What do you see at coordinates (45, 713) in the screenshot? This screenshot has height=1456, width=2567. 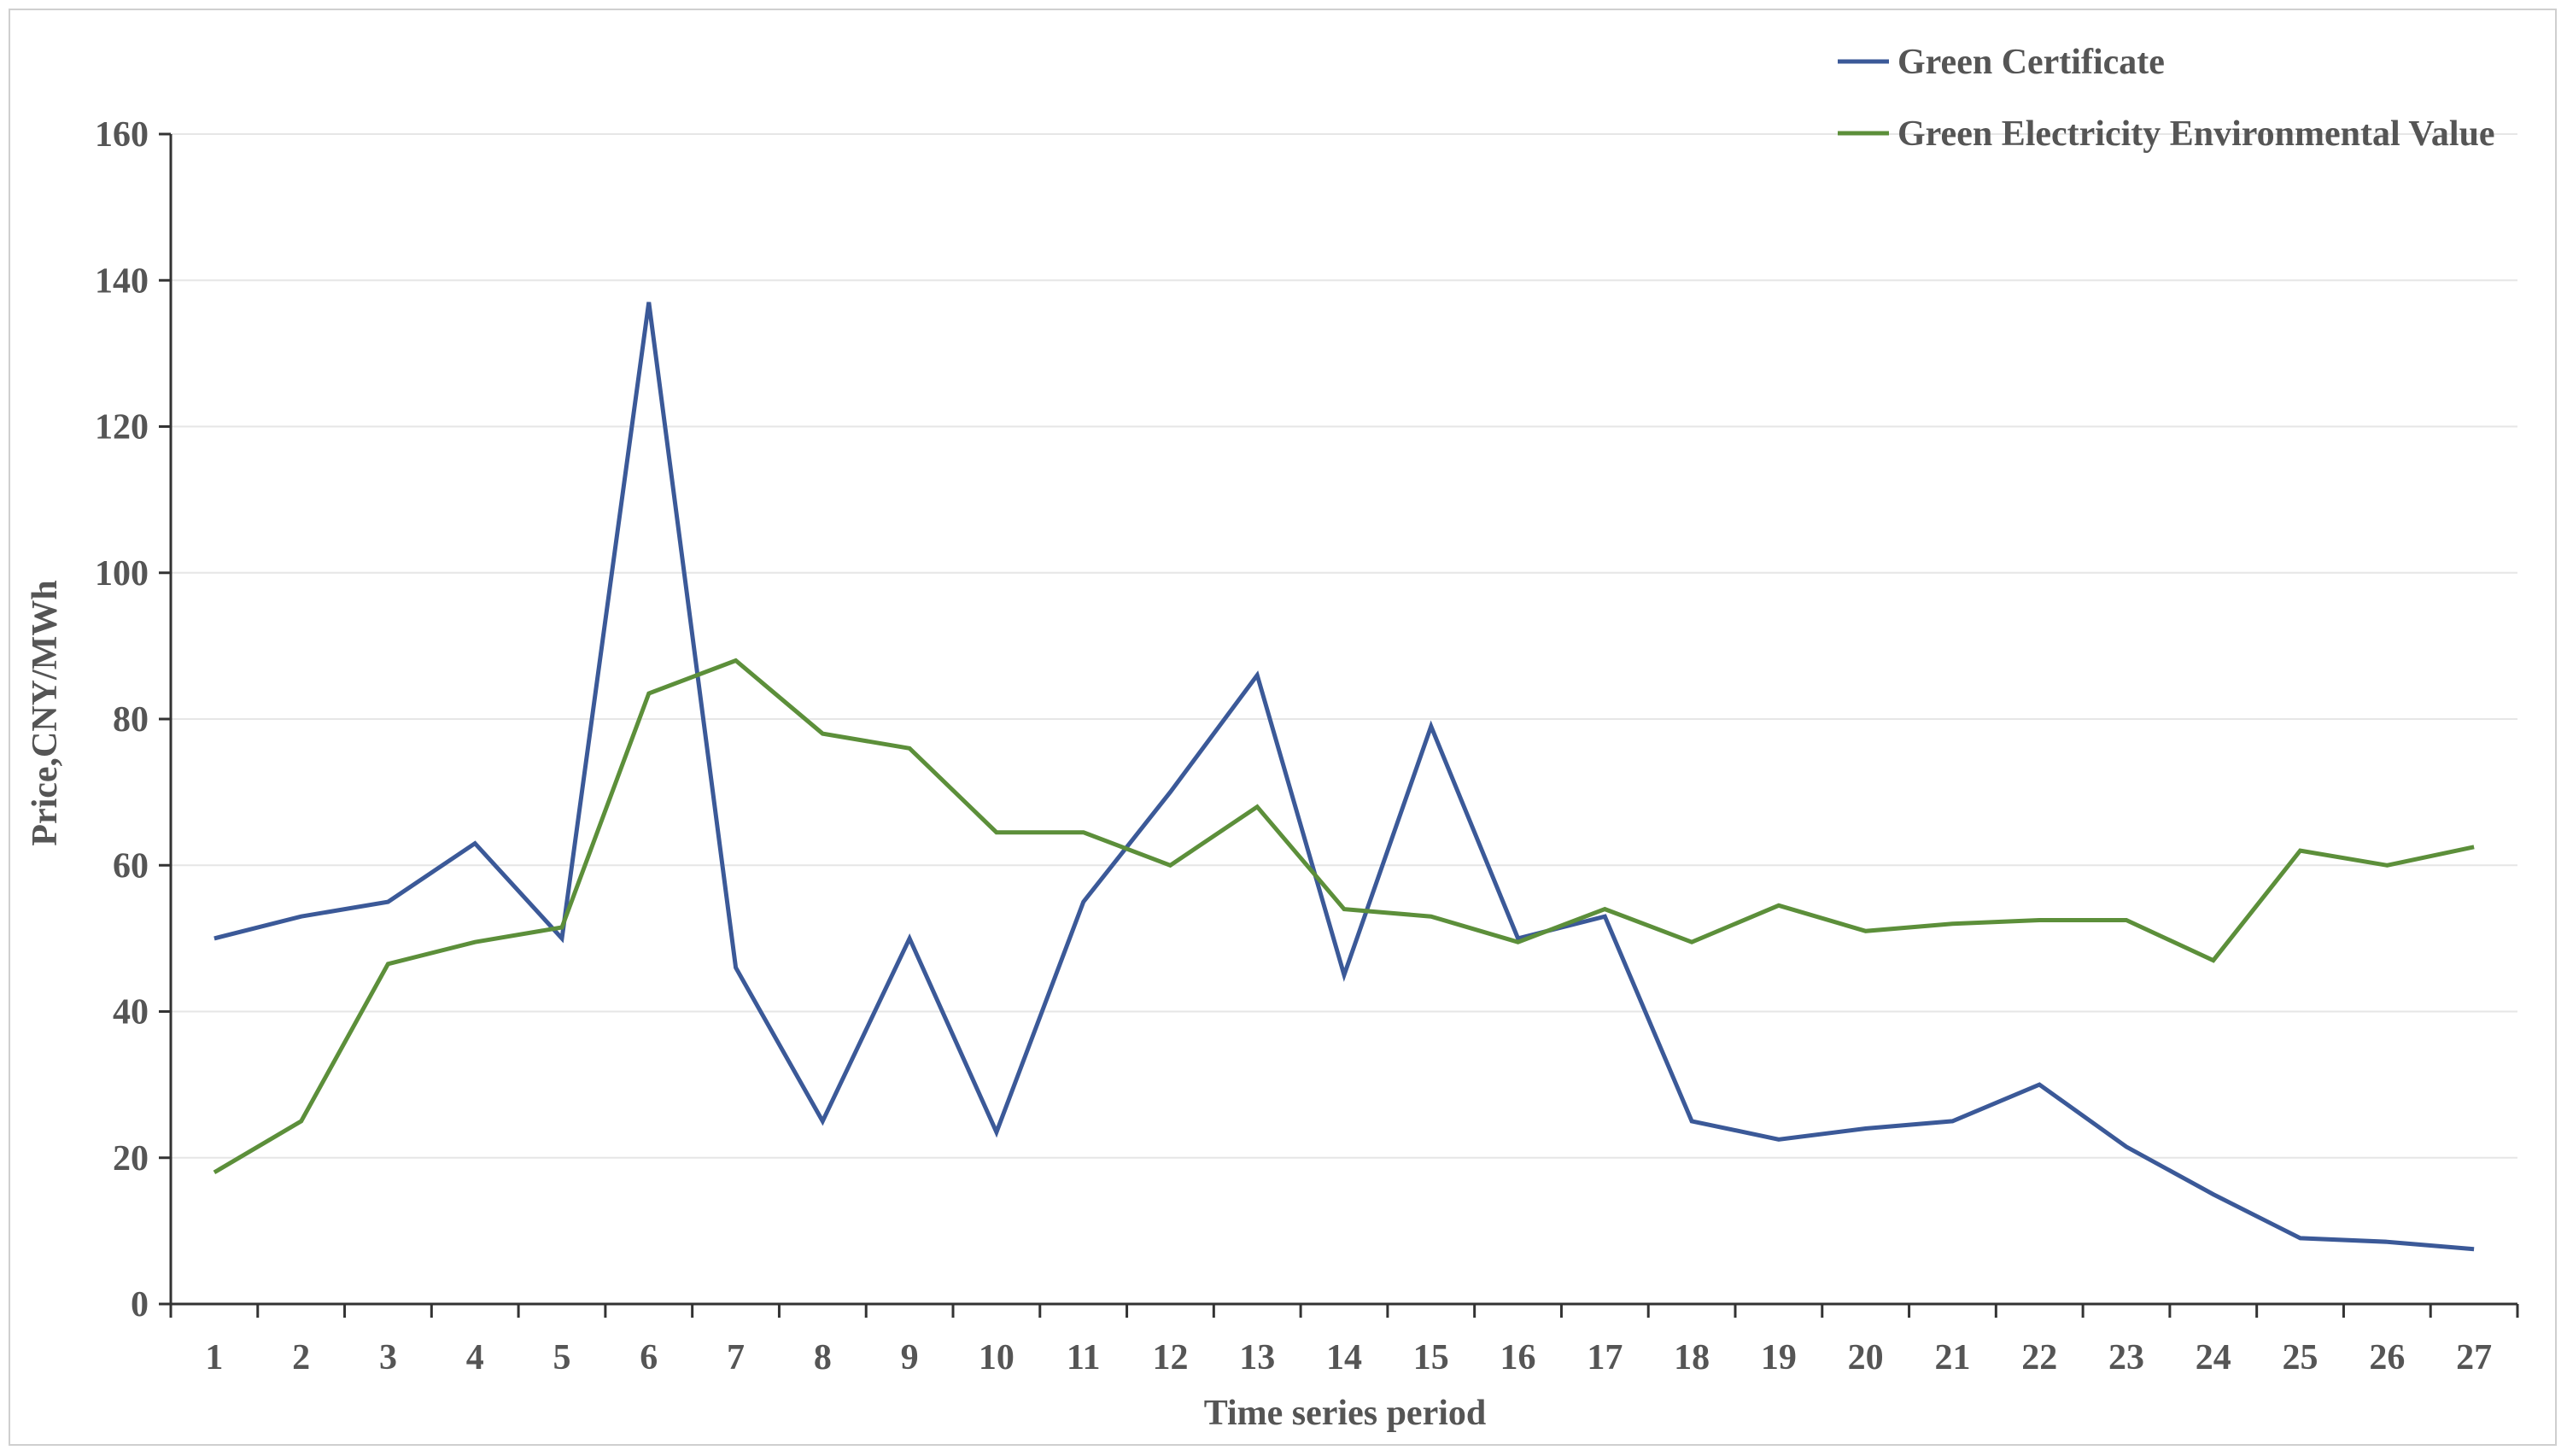 I see `y-axis-title: Price,CNY/MWh` at bounding box center [45, 713].